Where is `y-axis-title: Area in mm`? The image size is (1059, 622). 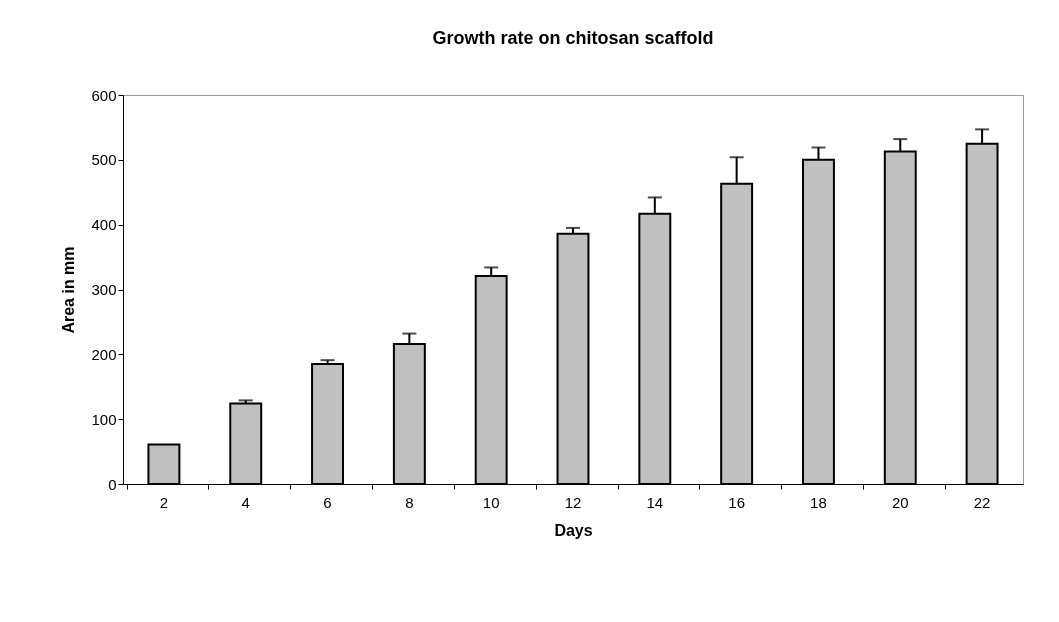 y-axis-title: Area in mm is located at coordinates (69, 290).